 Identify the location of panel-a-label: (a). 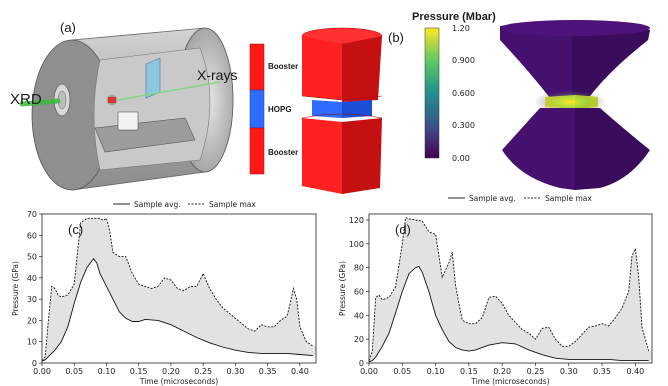
(68, 27).